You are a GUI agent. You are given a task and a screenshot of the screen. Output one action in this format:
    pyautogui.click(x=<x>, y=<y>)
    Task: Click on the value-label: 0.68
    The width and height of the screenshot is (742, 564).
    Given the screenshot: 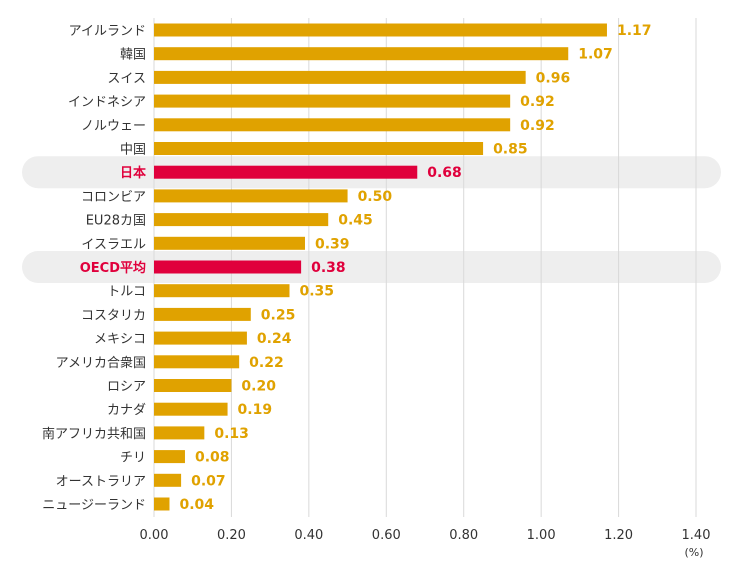 What is the action you would take?
    pyautogui.click(x=444, y=173)
    